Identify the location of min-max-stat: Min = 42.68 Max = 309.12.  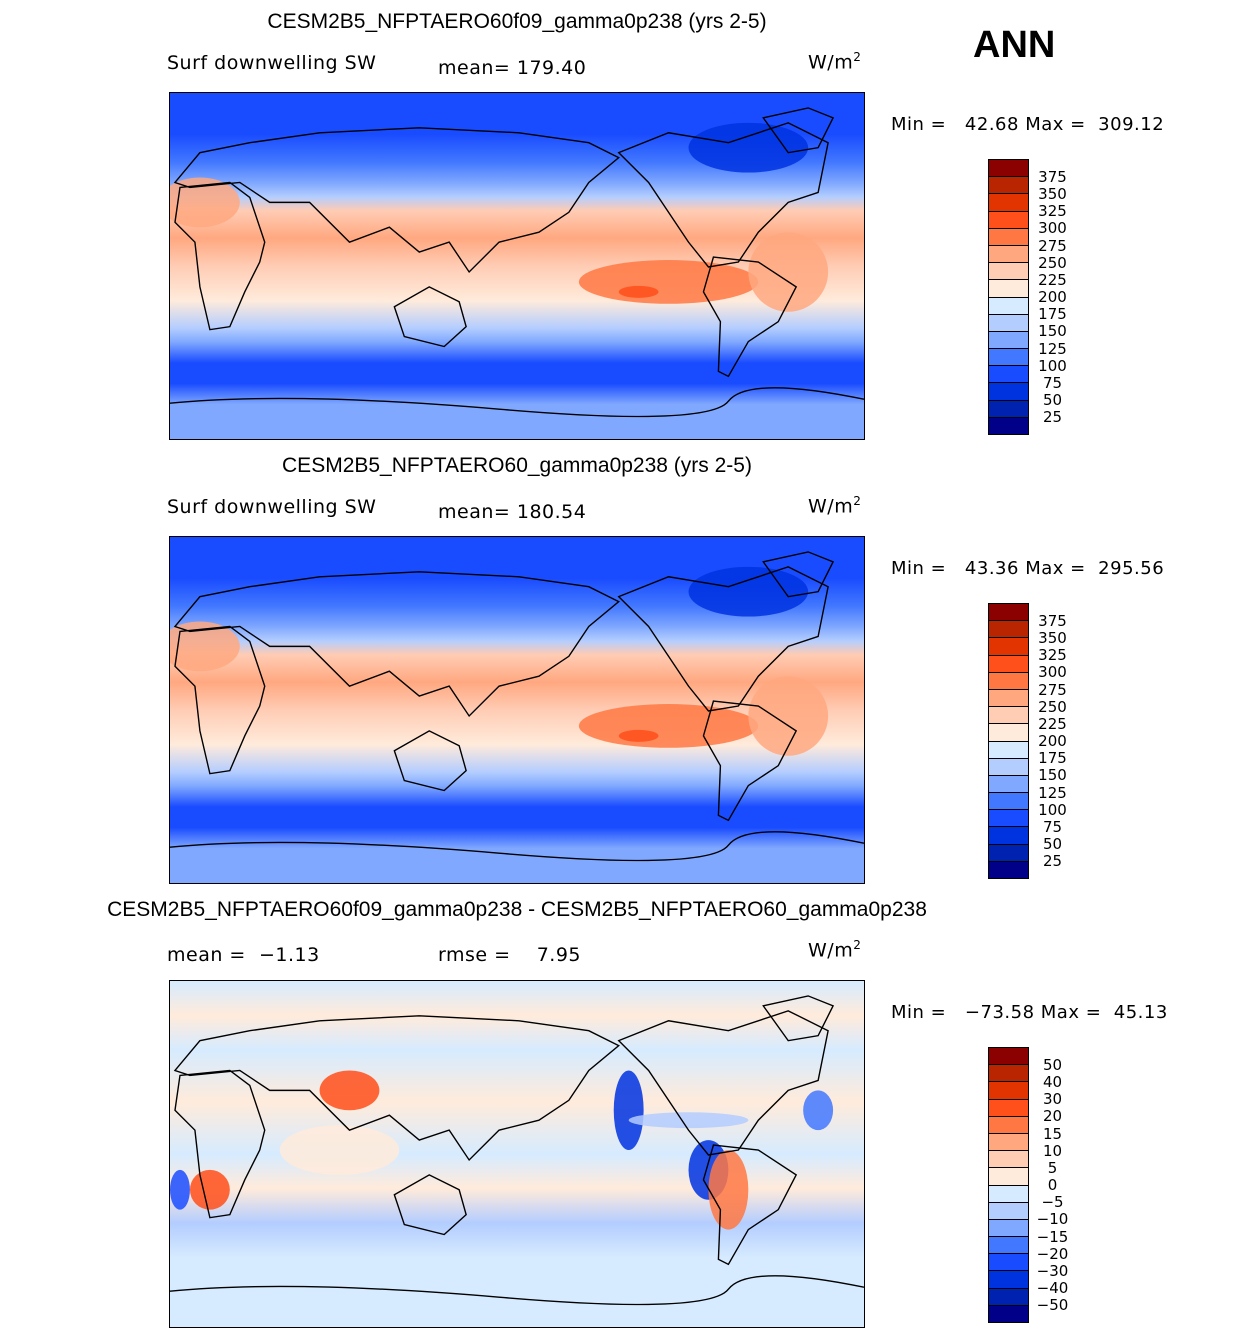
(1027, 124).